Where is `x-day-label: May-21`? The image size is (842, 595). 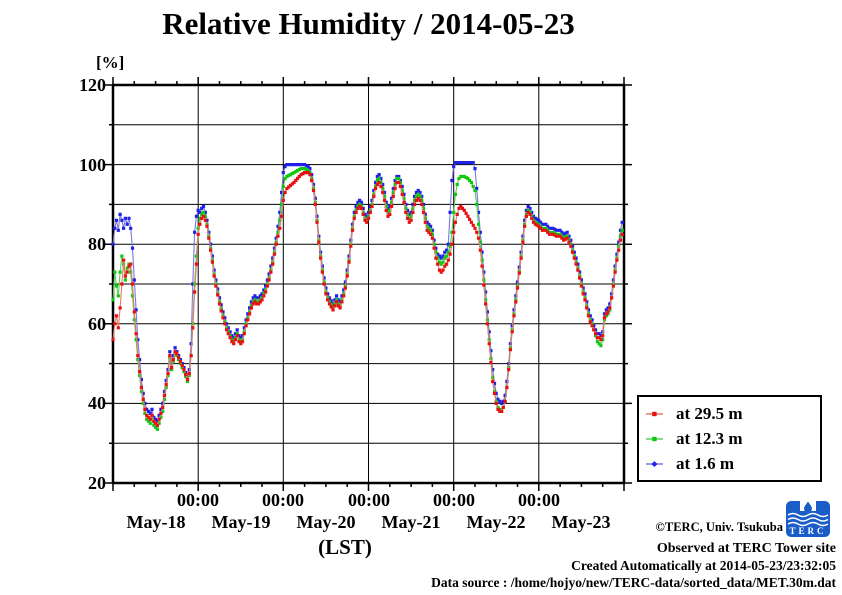 x-day-label: May-21 is located at coordinates (411, 522).